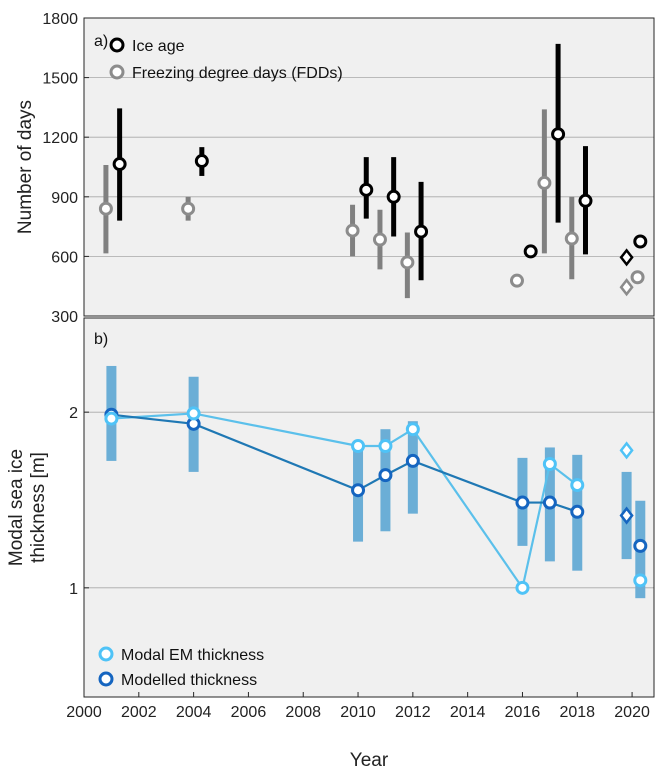 The height and width of the screenshot is (774, 662). I want to click on ytick-label-b-0: 1, so click(73, 589).